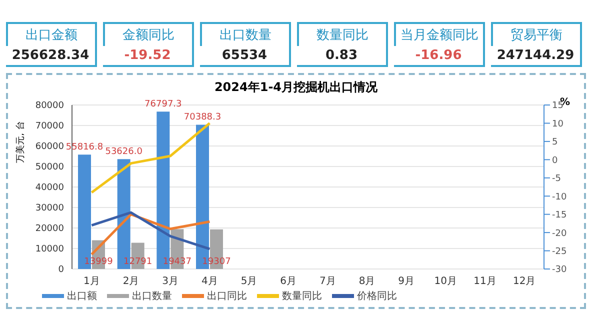  What do you see at coordinates (558, 124) in the screenshot?
I see `y2-tick-label: 10` at bounding box center [558, 124].